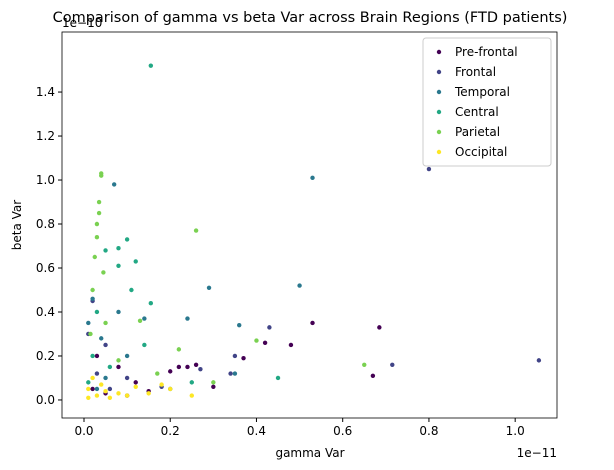 Image resolution: width=614 pixels, height=470 pixels. What do you see at coordinates (83, 431) in the screenshot?
I see `x-tick-label: 0.0` at bounding box center [83, 431].